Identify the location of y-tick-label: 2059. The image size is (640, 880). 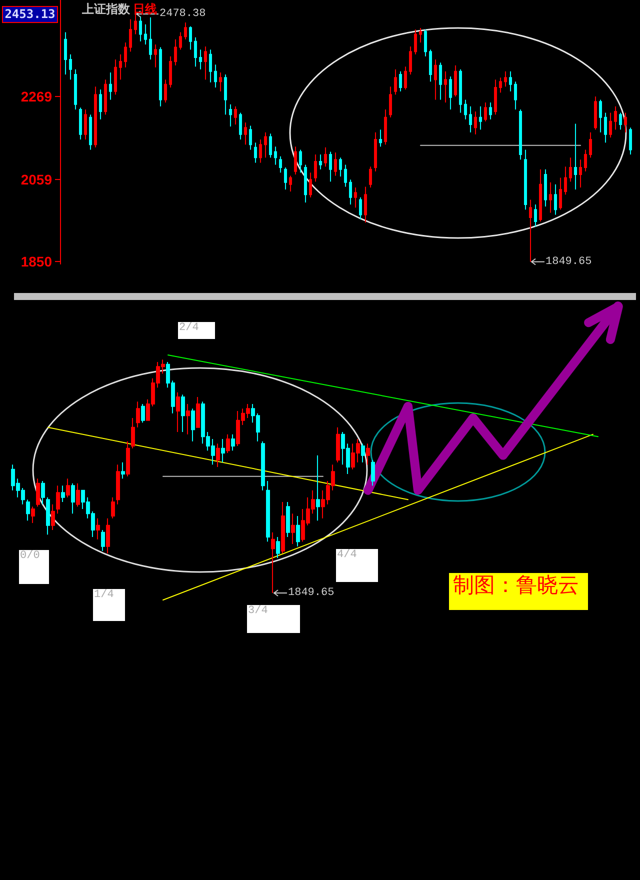
(36, 179).